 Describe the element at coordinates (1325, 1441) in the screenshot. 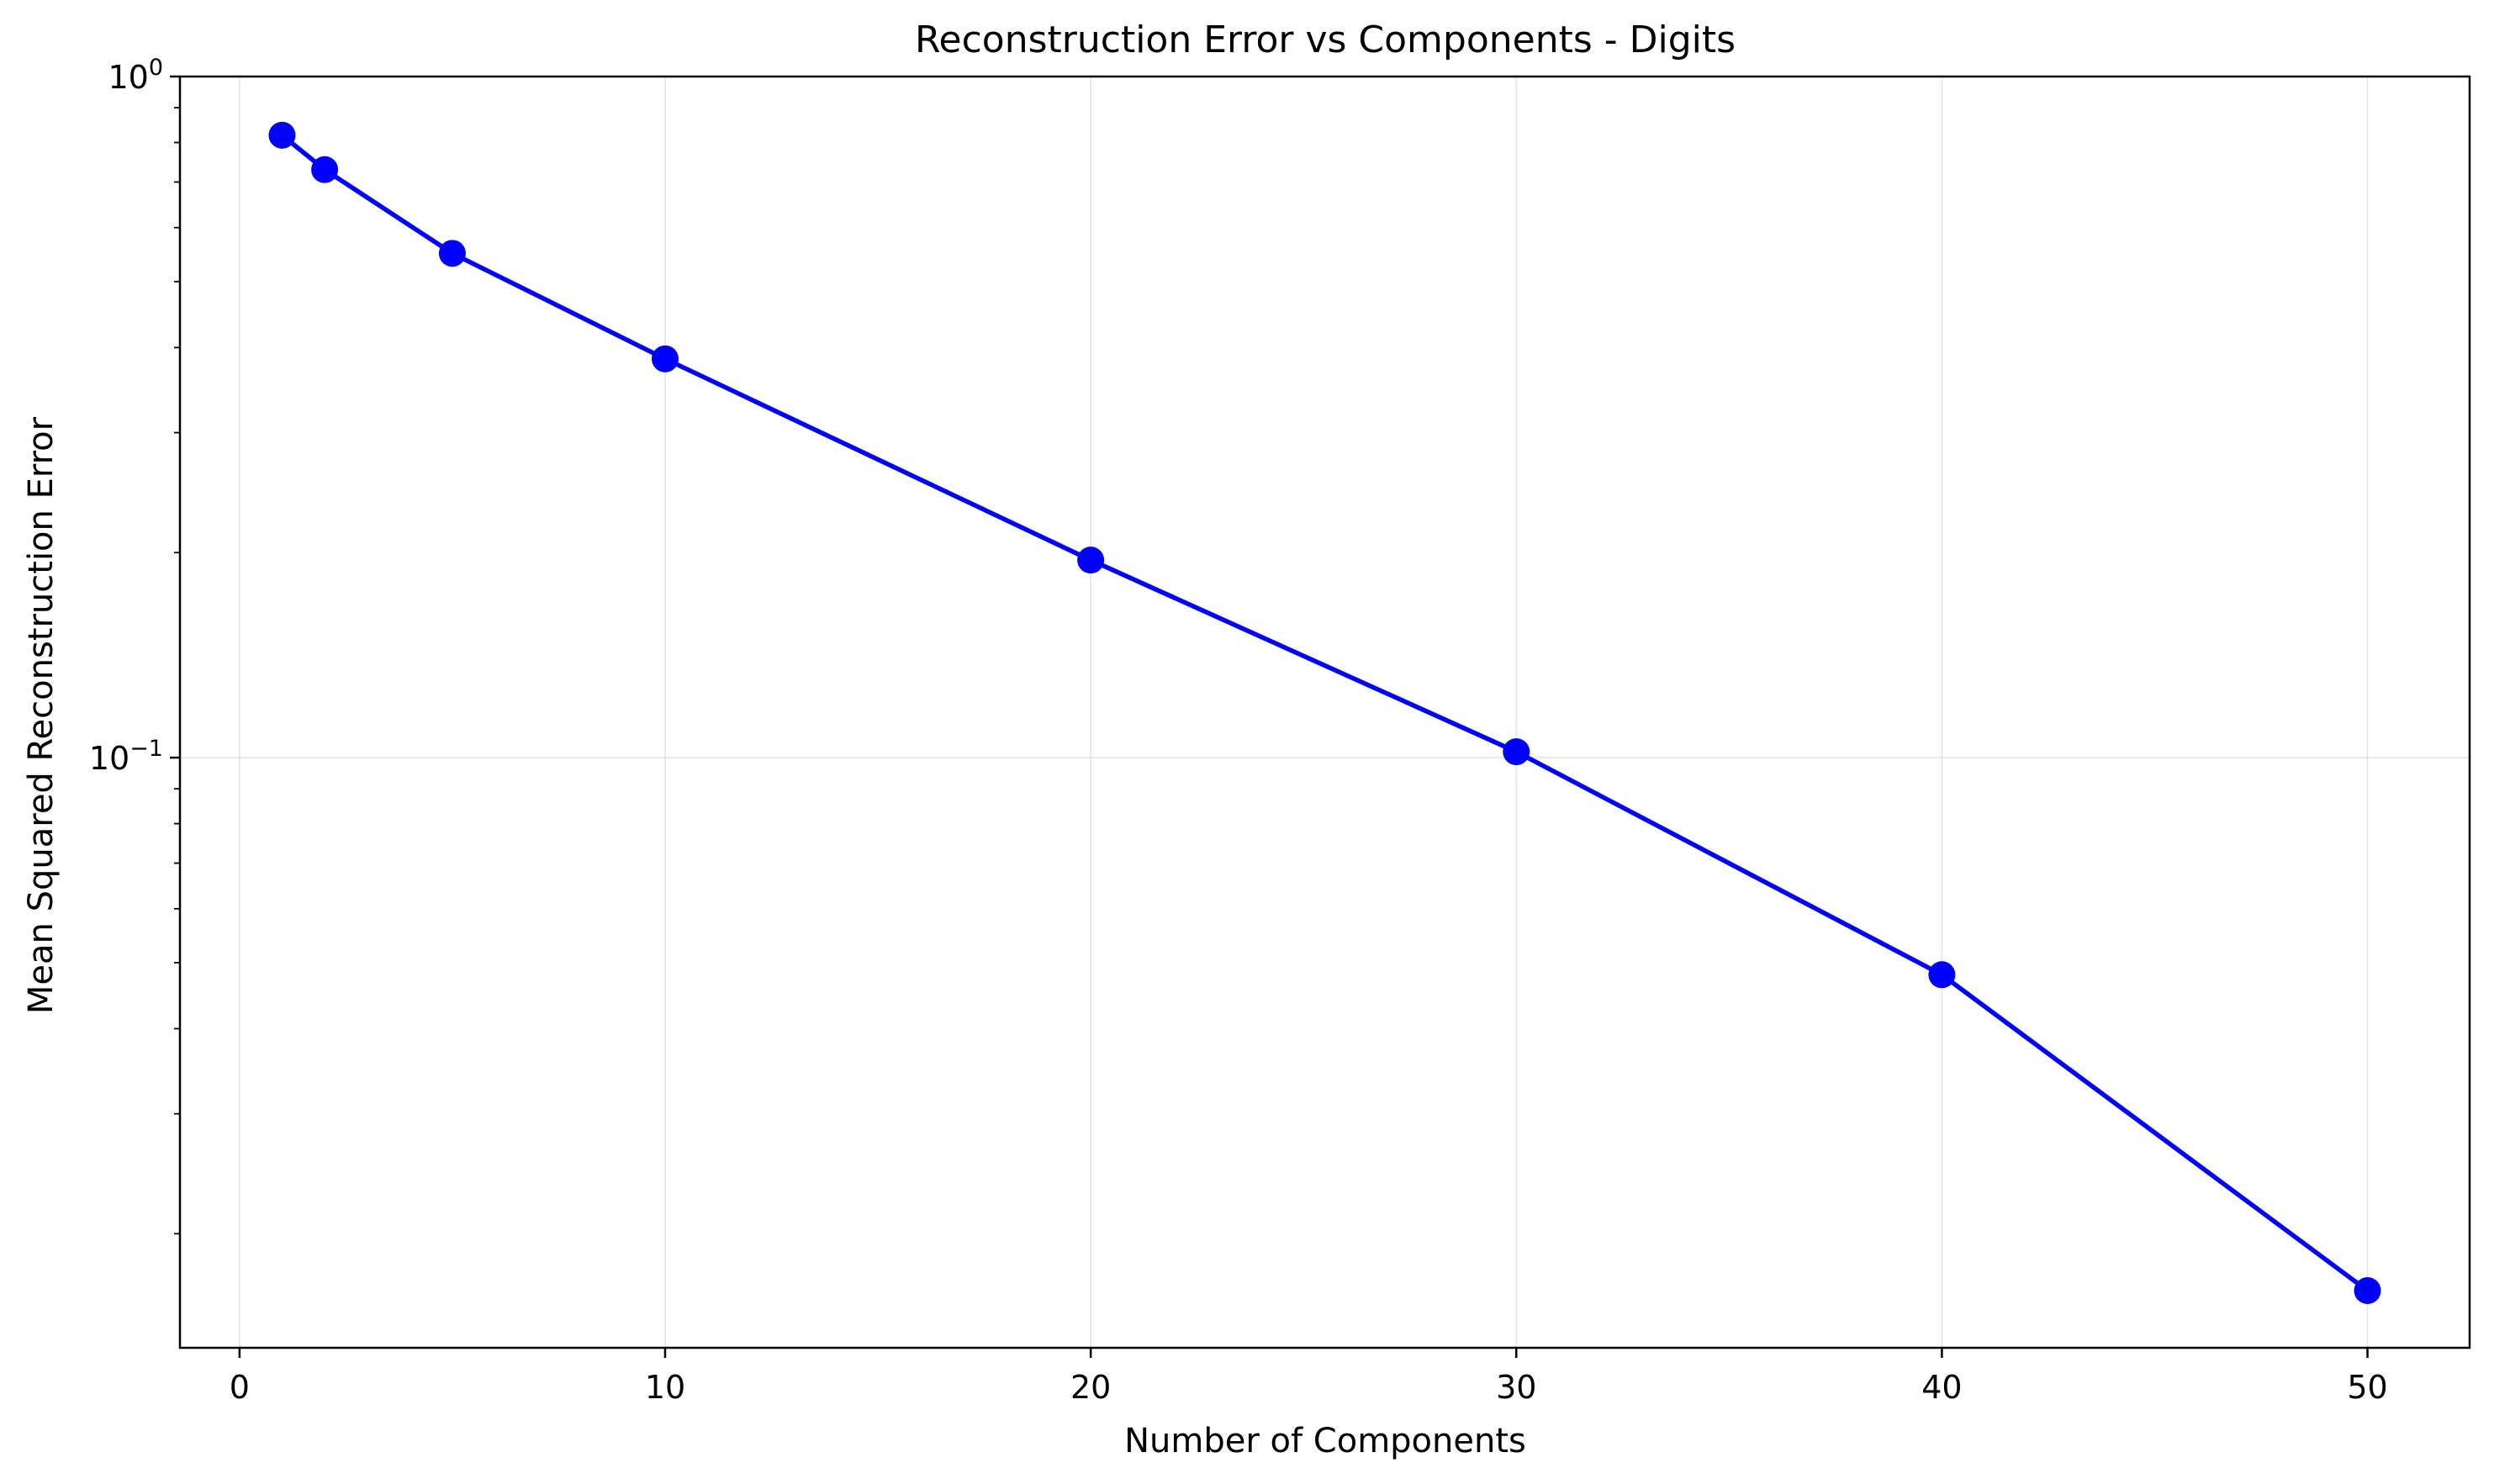

I see `x-axis-label: Number of Components` at that location.